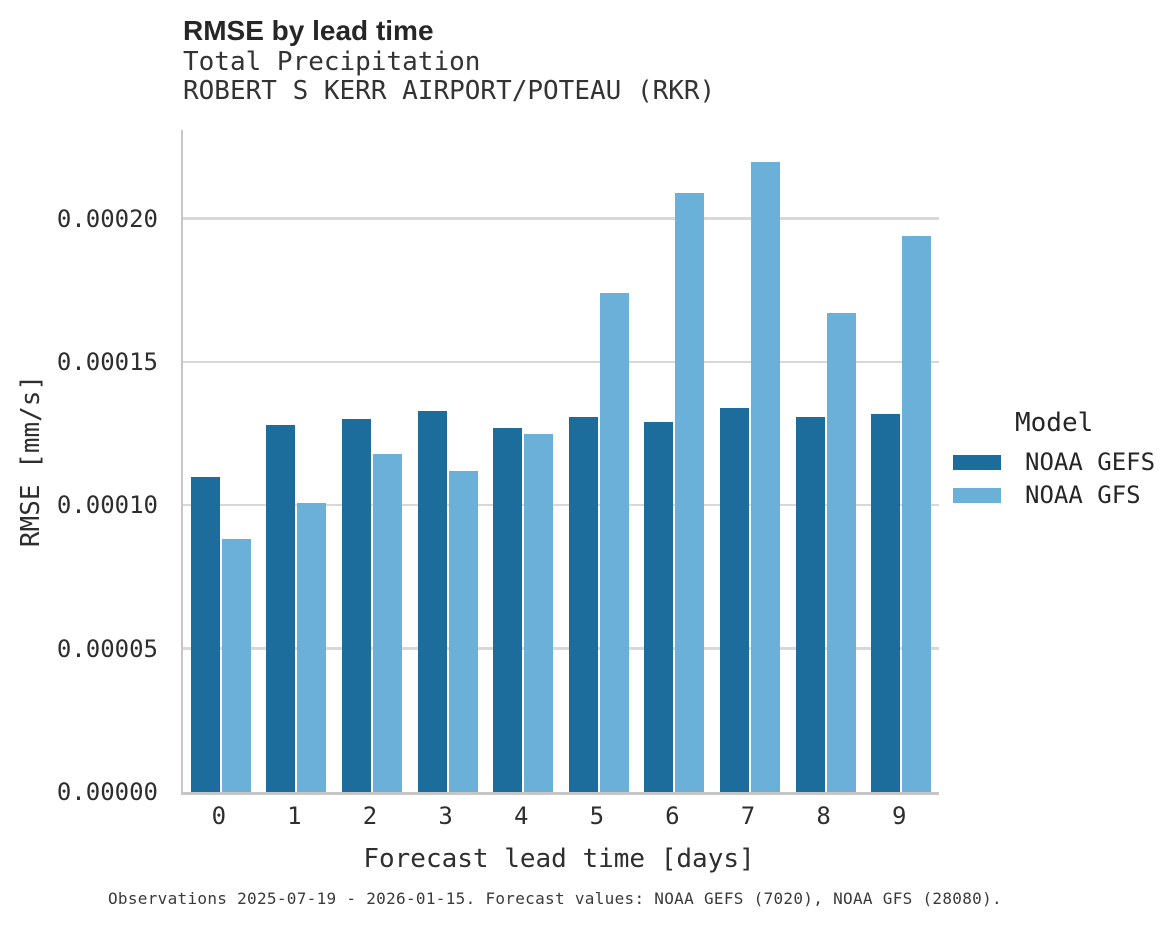 Image resolution: width=1175 pixels, height=928 pixels. What do you see at coordinates (559, 859) in the screenshot?
I see `x-axis-label: Forecast lead time [days]` at bounding box center [559, 859].